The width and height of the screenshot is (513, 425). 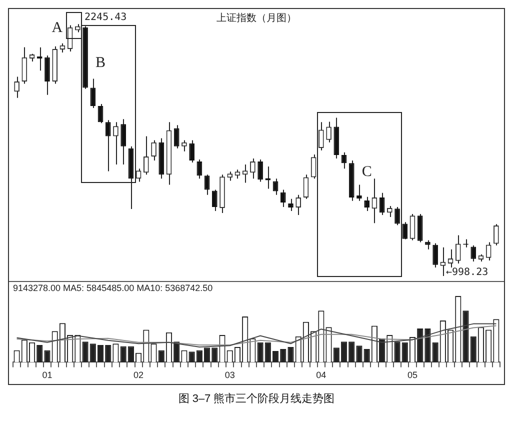 I want to click on annotation: A, so click(x=57, y=28).